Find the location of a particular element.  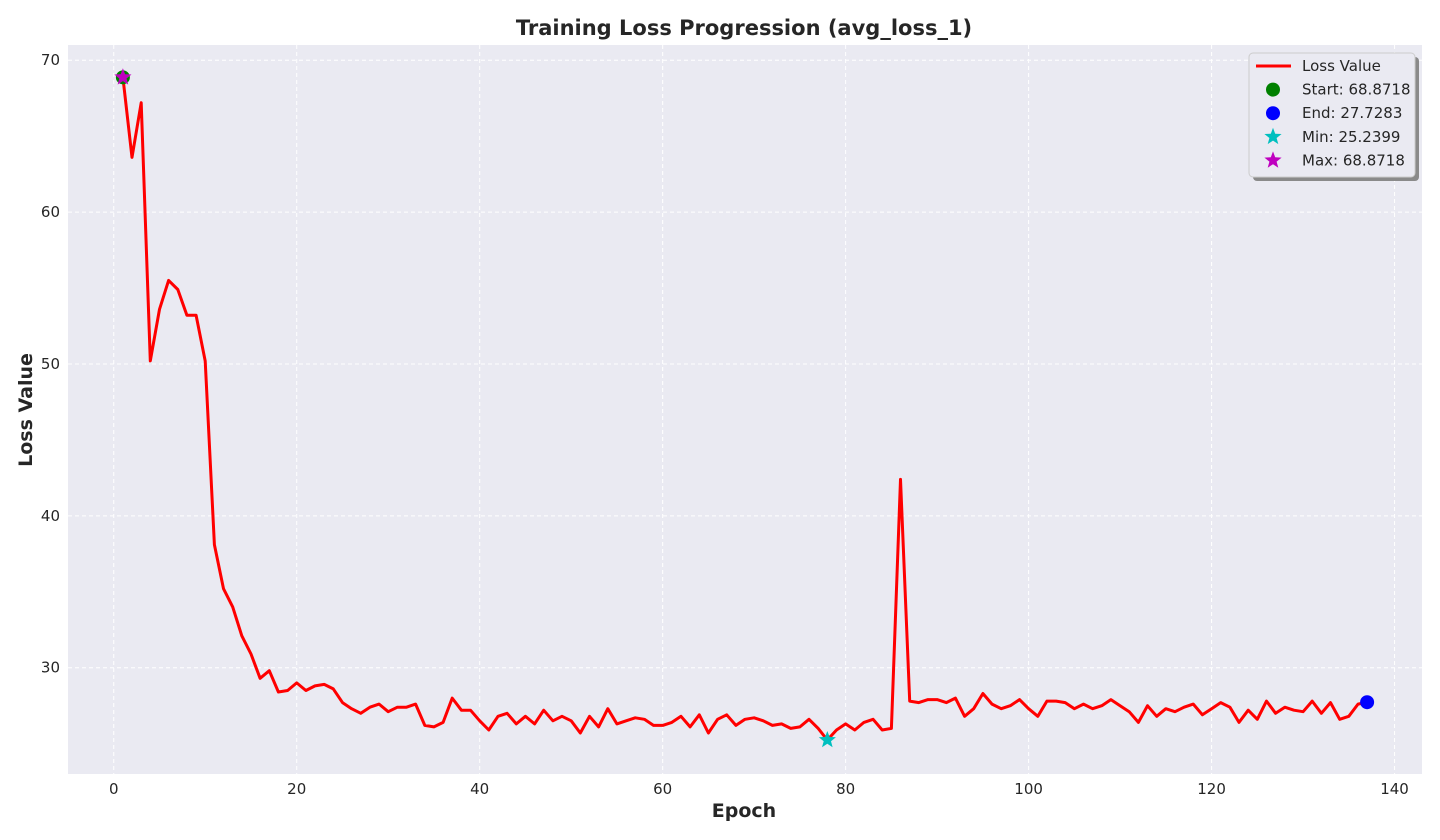

legend-box is located at coordinates (1332, 115).